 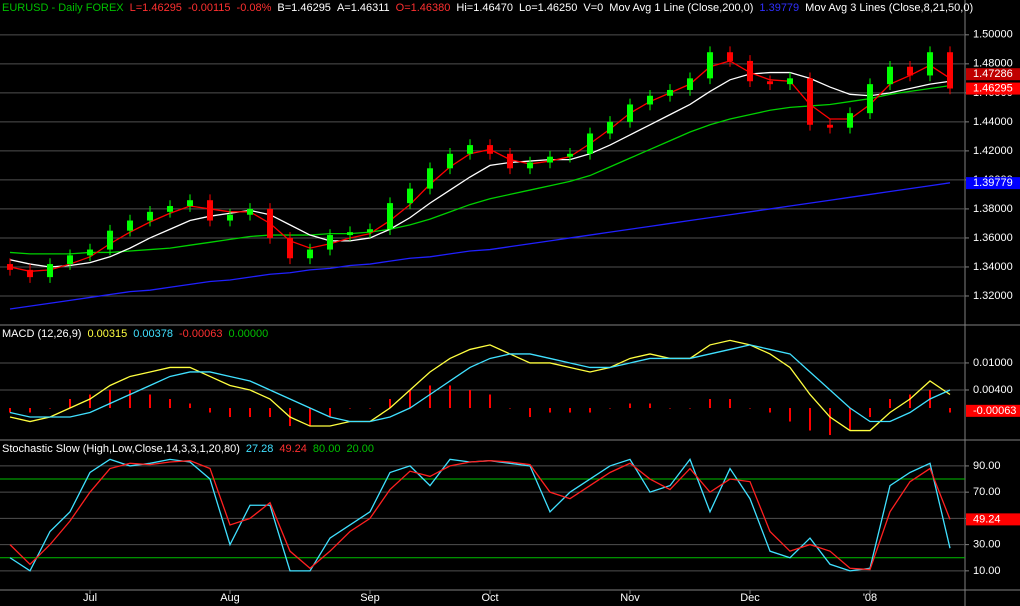 I want to click on header-text: A=1.46311, so click(x=363, y=8).